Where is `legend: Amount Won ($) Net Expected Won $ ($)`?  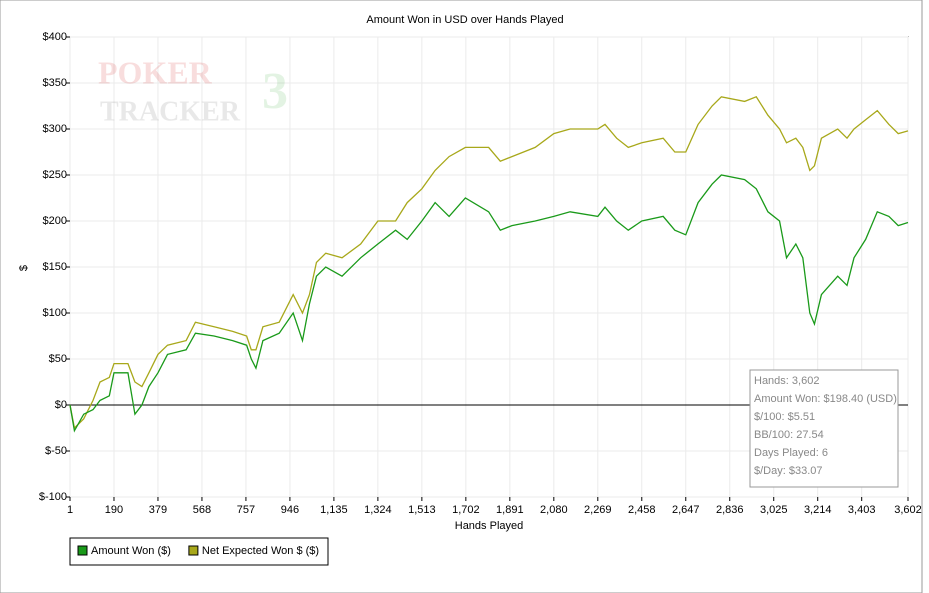
legend: Amount Won ($) Net Expected Won $ ($) is located at coordinates (199, 551).